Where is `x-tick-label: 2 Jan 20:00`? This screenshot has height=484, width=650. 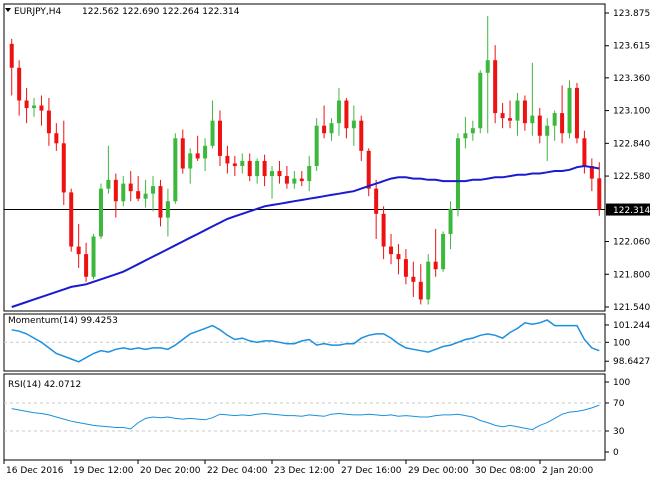 x-tick-label: 2 Jan 20:00 is located at coordinates (568, 471).